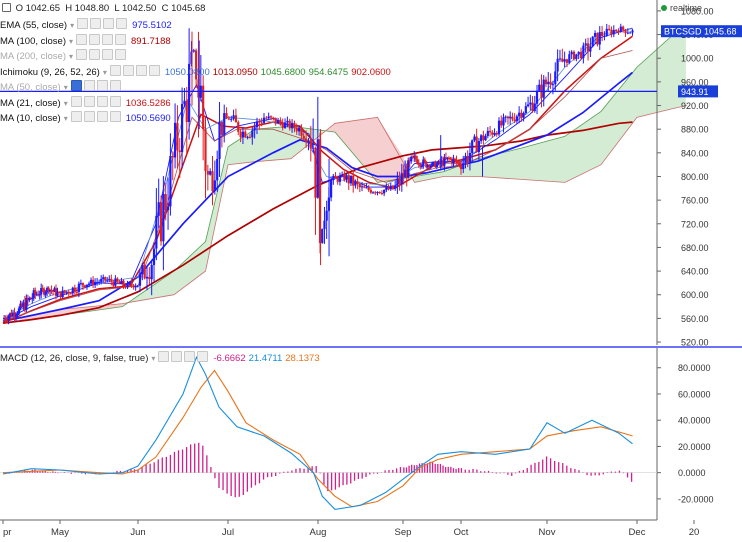  What do you see at coordinates (135, 8) in the screenshot?
I see `ohlc-low: L 1042.50` at bounding box center [135, 8].